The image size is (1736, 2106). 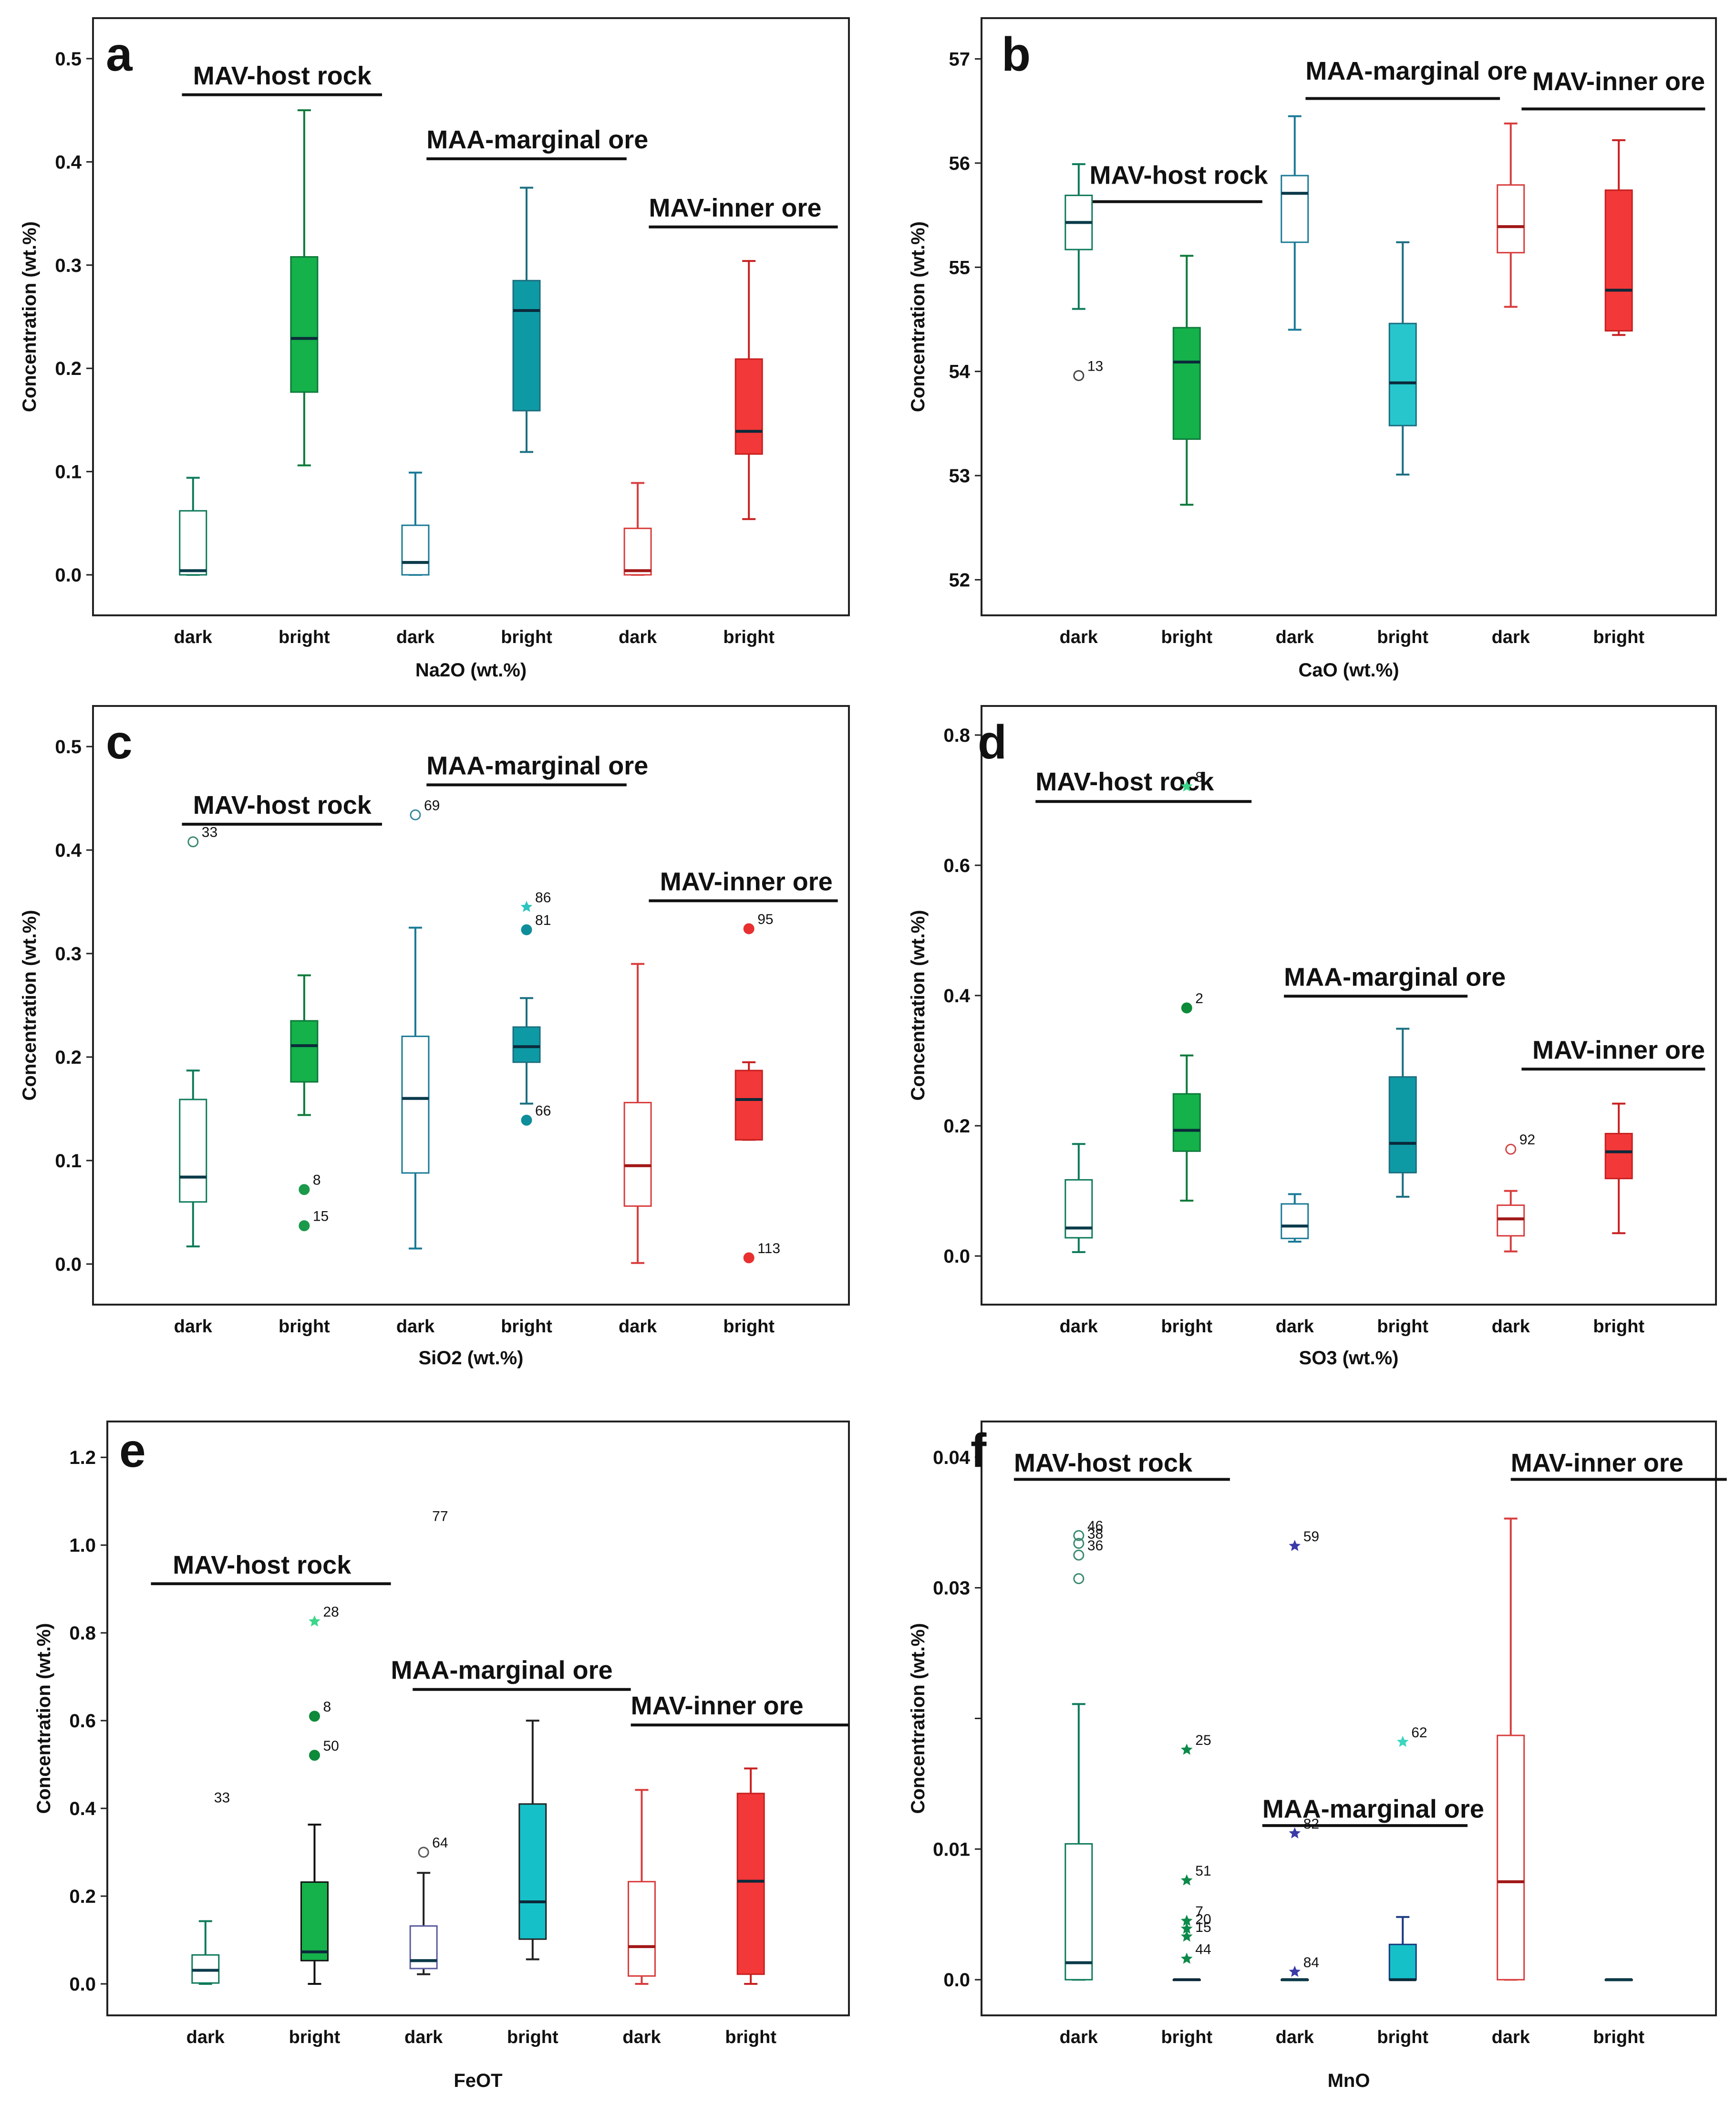 What do you see at coordinates (1187, 986) in the screenshot?
I see `box-bright: 28` at bounding box center [1187, 986].